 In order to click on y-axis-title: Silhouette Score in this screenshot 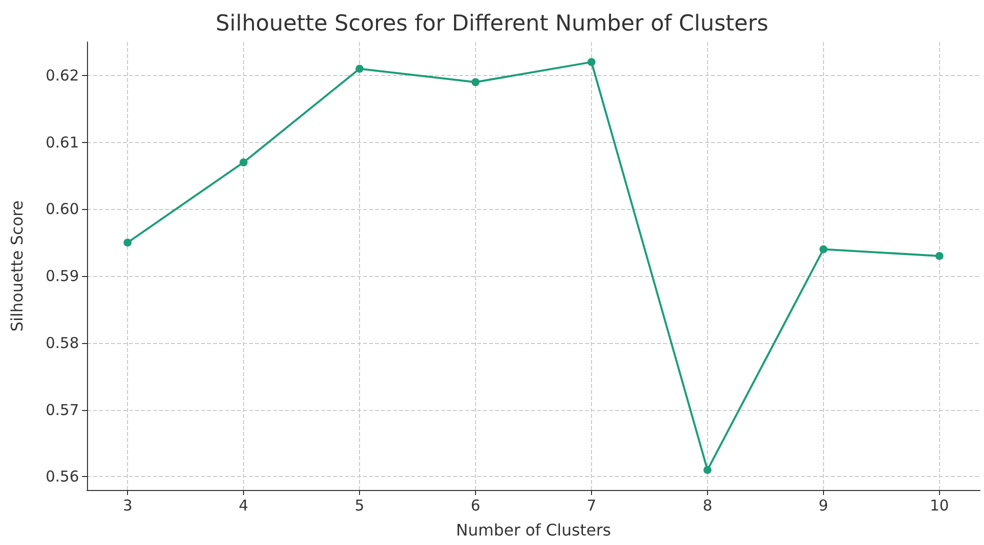, I will do `click(17, 266)`.